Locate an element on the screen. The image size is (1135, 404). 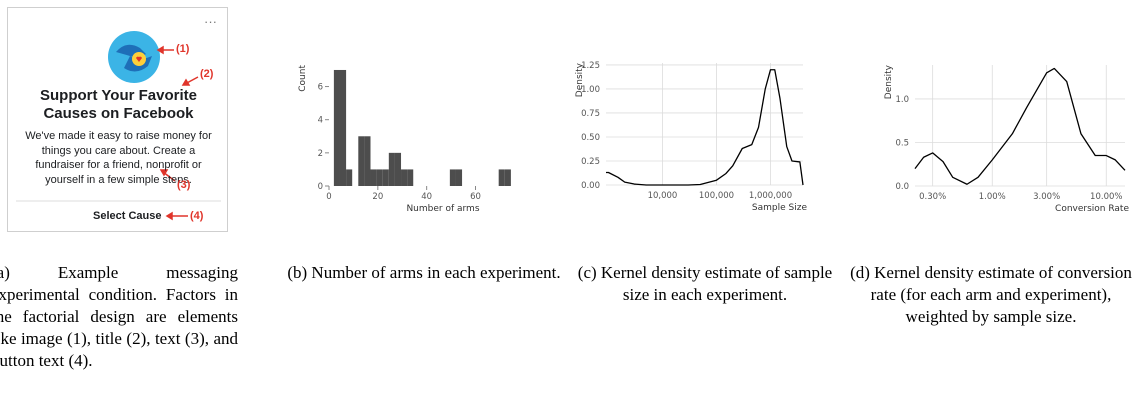
card-graphics is located at coordinates (118, 126).